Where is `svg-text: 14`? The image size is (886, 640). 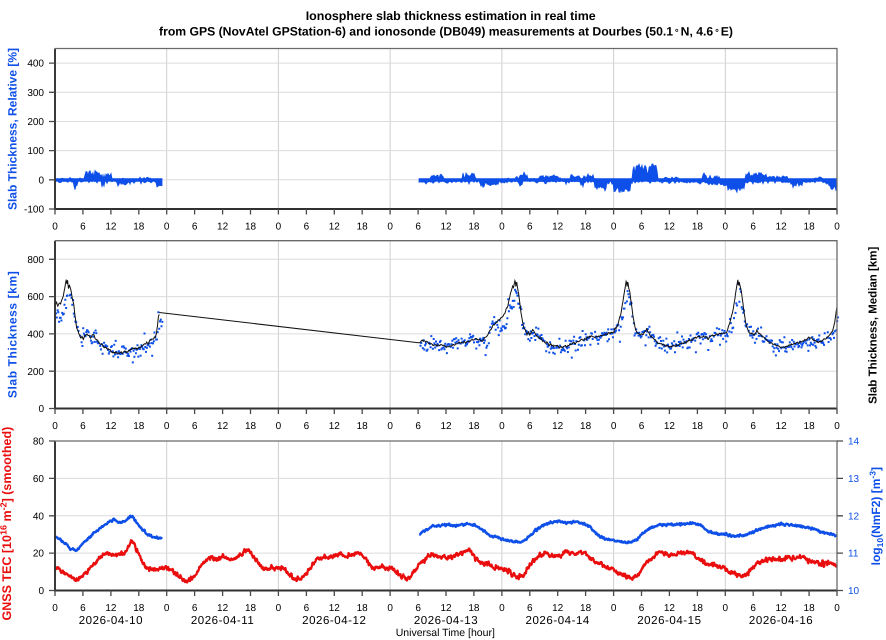 svg-text: 14 is located at coordinates (854, 442).